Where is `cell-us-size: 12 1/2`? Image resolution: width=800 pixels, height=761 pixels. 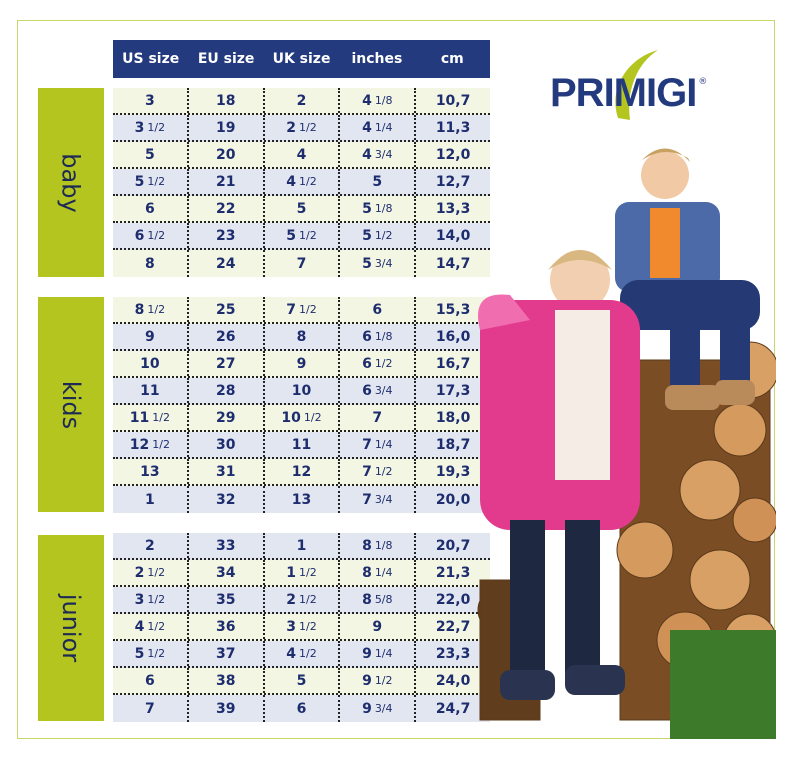
cell-us-size: 12 1/2 is located at coordinates (151, 444).